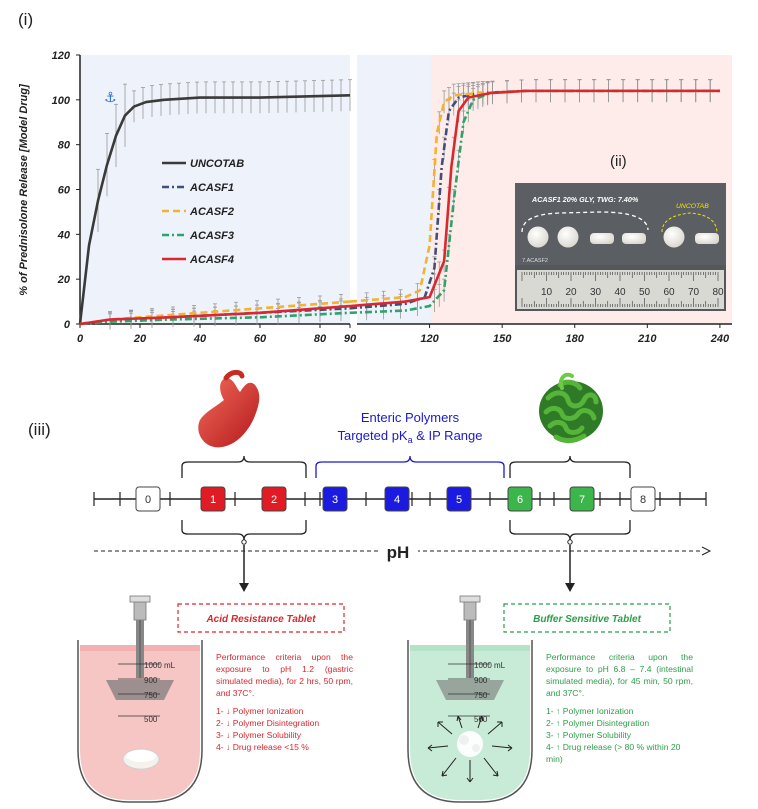  Describe the element at coordinates (64, 146) in the screenshot. I see `y-tick-label: 80` at that location.